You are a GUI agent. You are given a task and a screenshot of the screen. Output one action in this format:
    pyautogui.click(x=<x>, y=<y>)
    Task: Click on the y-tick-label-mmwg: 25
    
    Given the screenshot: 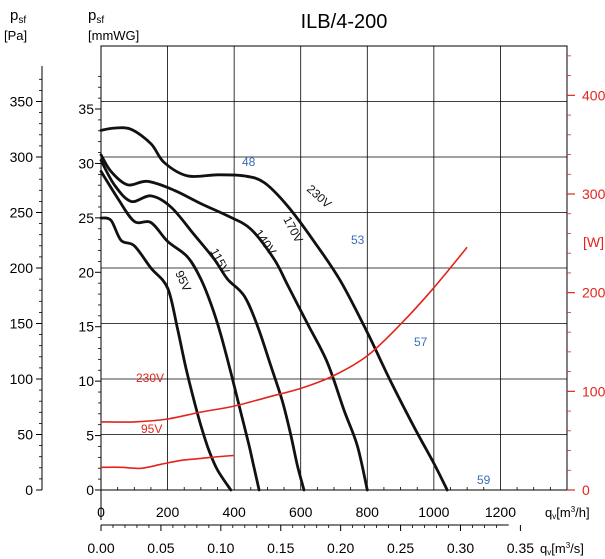 What is the action you would take?
    pyautogui.click(x=86, y=218)
    